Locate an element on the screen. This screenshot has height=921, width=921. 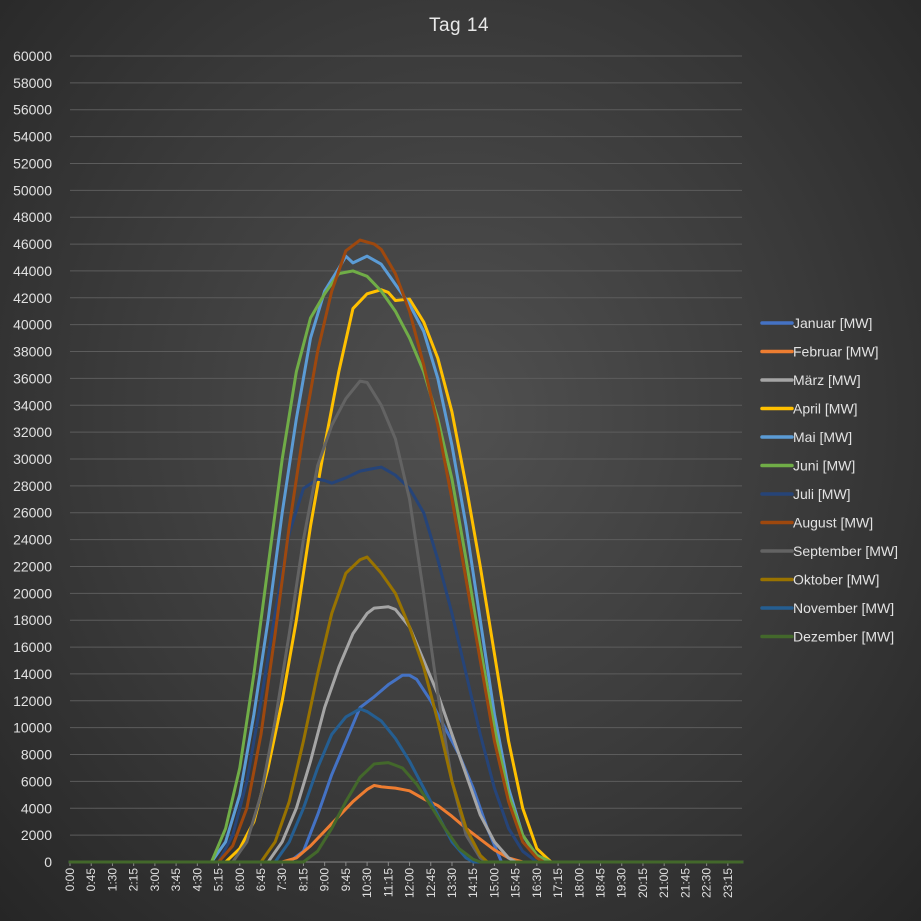
x-tick-label: 20:15 is located at coordinates (643, 883).